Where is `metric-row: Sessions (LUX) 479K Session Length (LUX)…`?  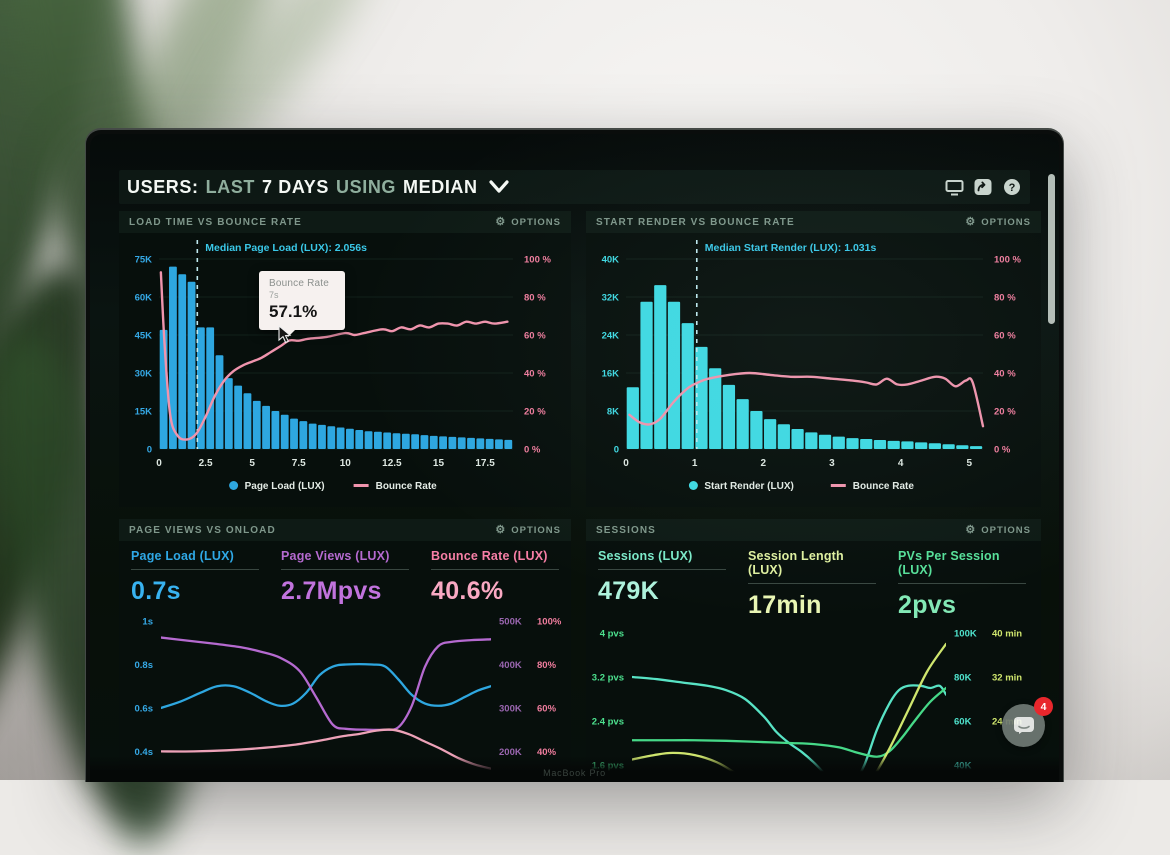 metric-row: Sessions (LUX) 479K Session Length (LUX)… is located at coordinates (813, 580).